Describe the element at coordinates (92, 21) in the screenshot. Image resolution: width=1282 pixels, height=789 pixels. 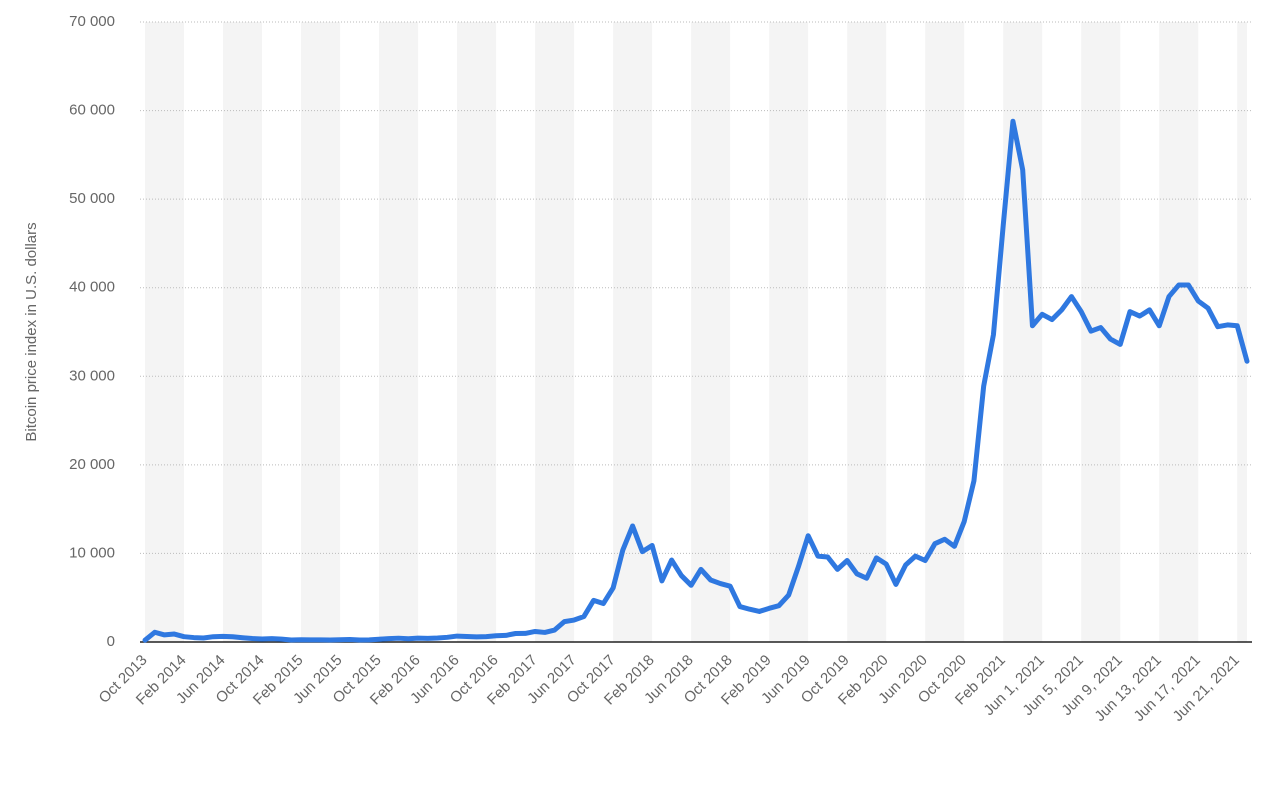
I see `y-tick-label: 70 000` at that location.